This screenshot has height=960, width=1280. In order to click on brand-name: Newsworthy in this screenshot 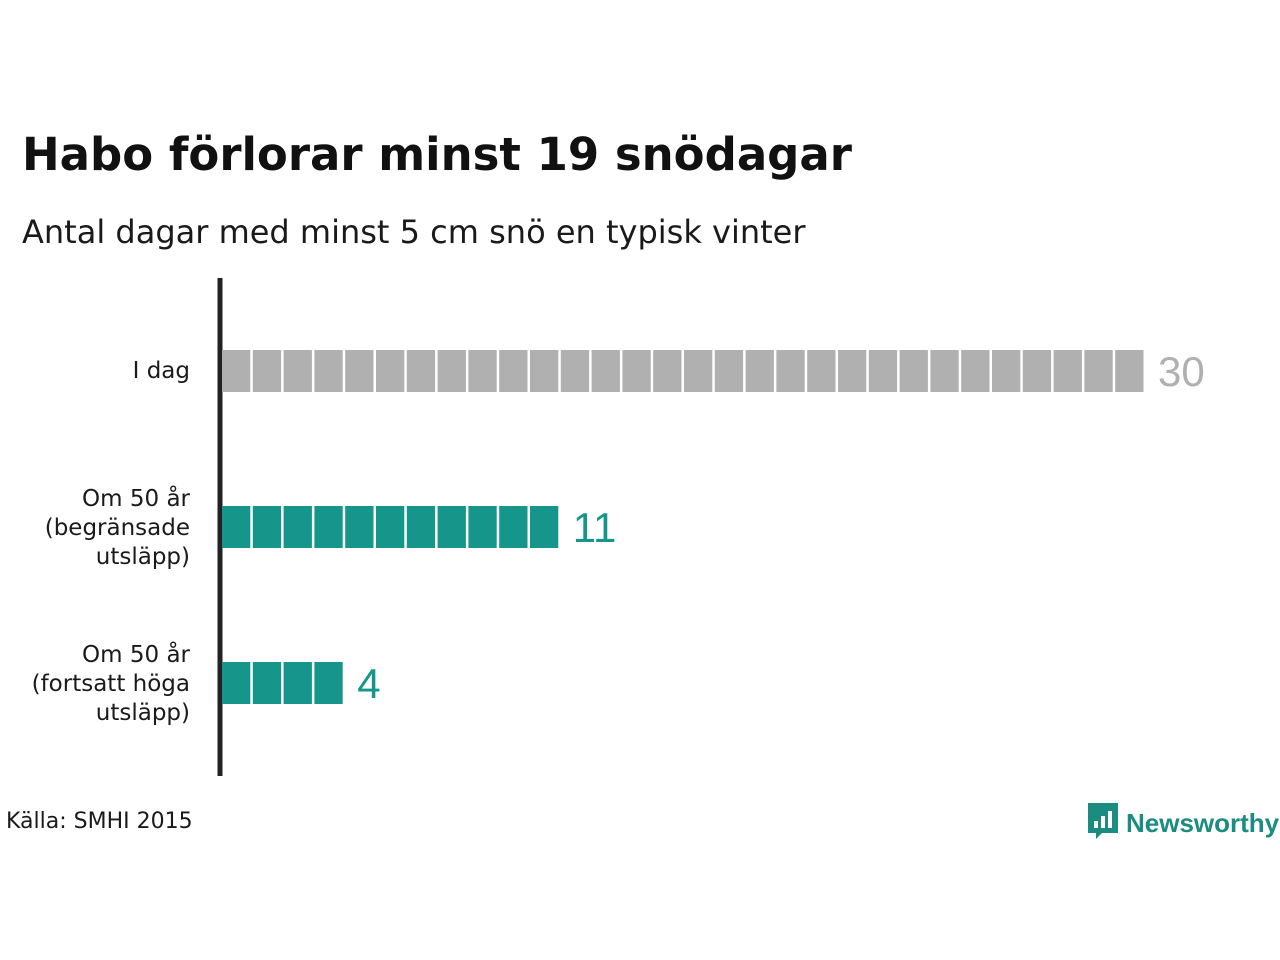, I will do `click(1203, 822)`.